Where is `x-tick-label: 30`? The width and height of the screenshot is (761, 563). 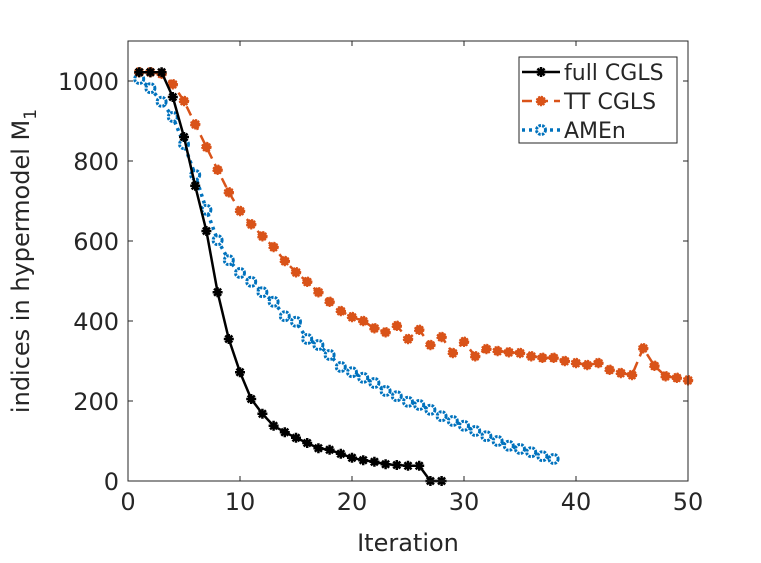
x-tick-label: 30 is located at coordinates (464, 502).